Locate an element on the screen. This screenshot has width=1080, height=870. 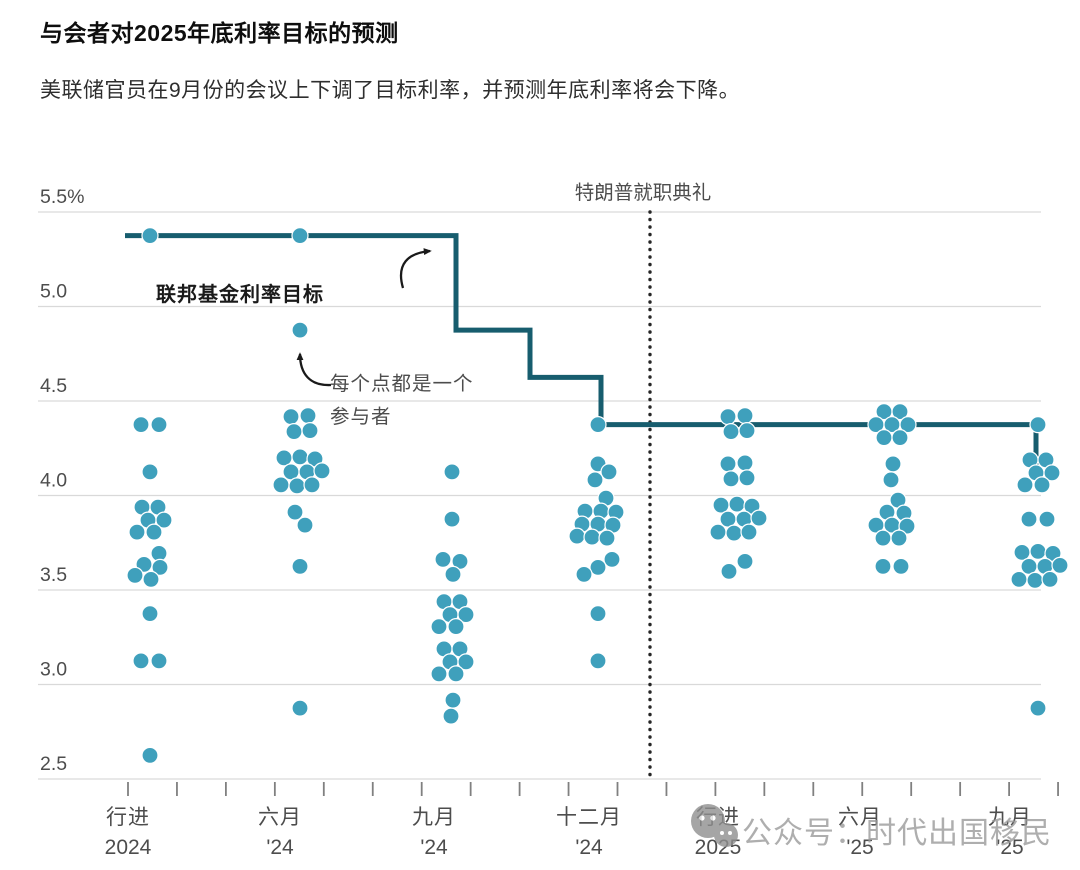
arrow-to-rate-line is located at coordinates (416, 268).